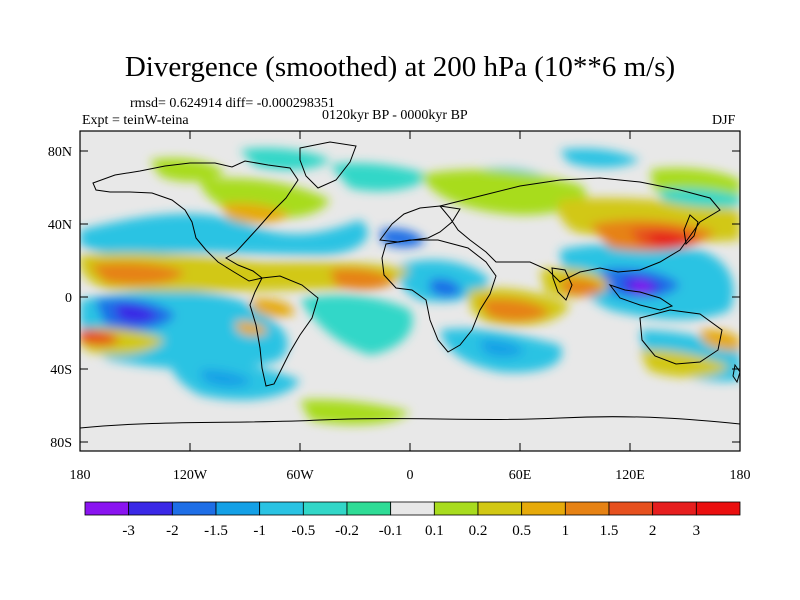  Describe the element at coordinates (328, 165) in the screenshot. I see `greenland-outline` at that location.